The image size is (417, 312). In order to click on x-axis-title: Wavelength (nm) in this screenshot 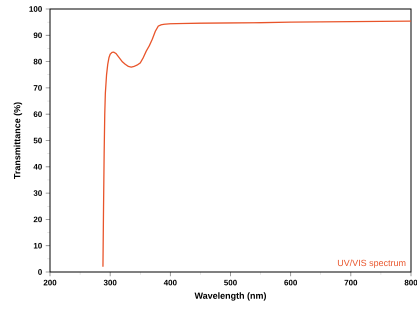, I will do `click(230, 296)`.